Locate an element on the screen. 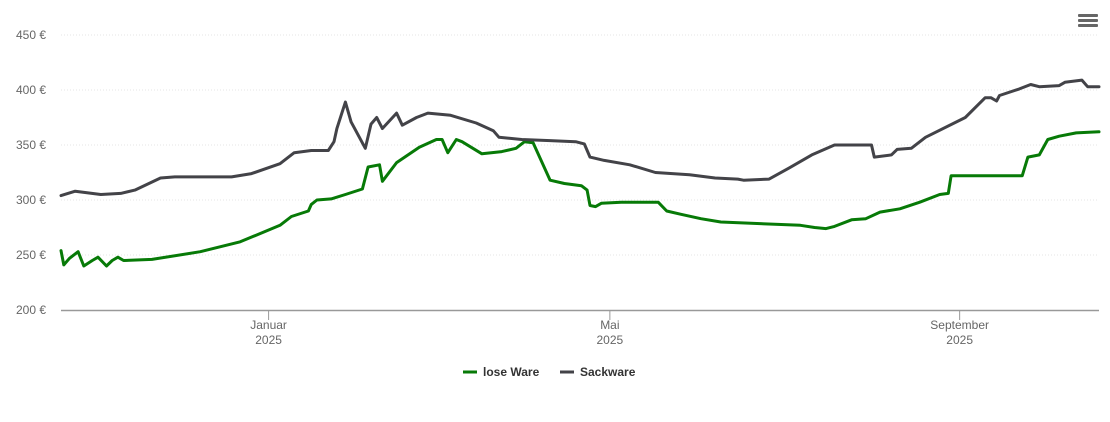 The image size is (1110, 422). legend-item-sackware: Sackware is located at coordinates (598, 372).